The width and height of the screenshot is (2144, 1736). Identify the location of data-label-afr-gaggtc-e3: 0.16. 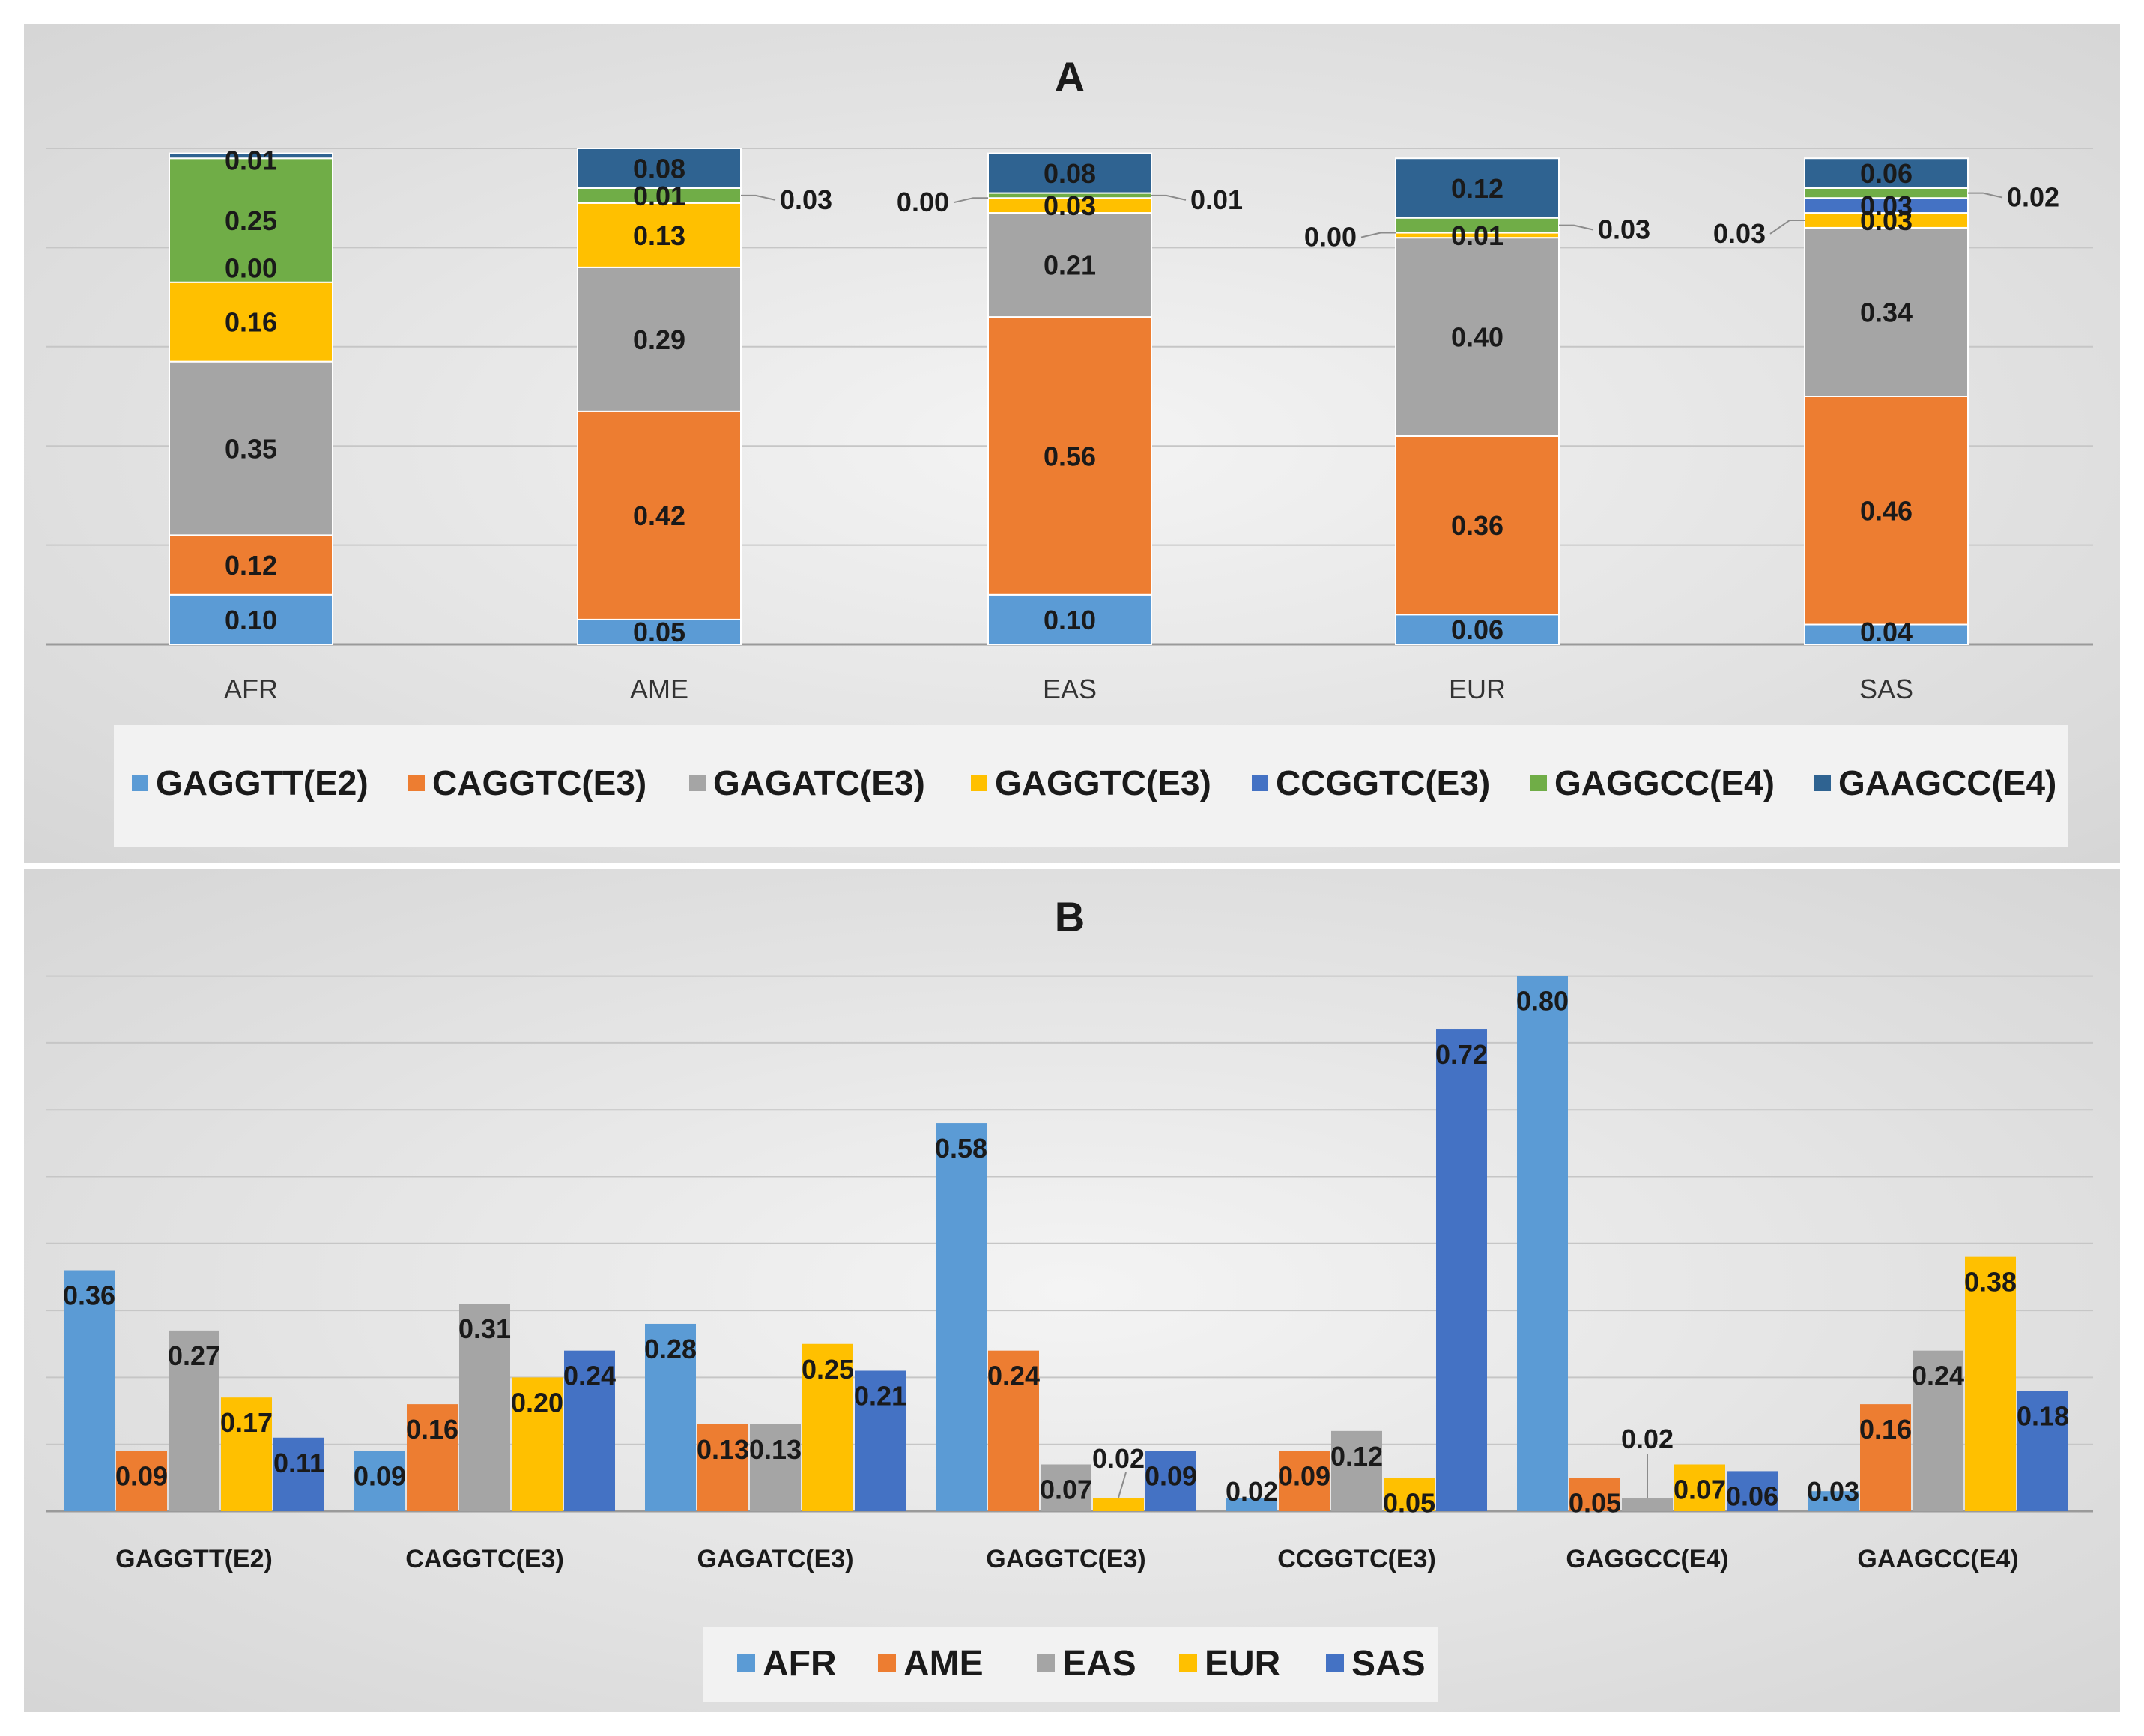
(251, 322).